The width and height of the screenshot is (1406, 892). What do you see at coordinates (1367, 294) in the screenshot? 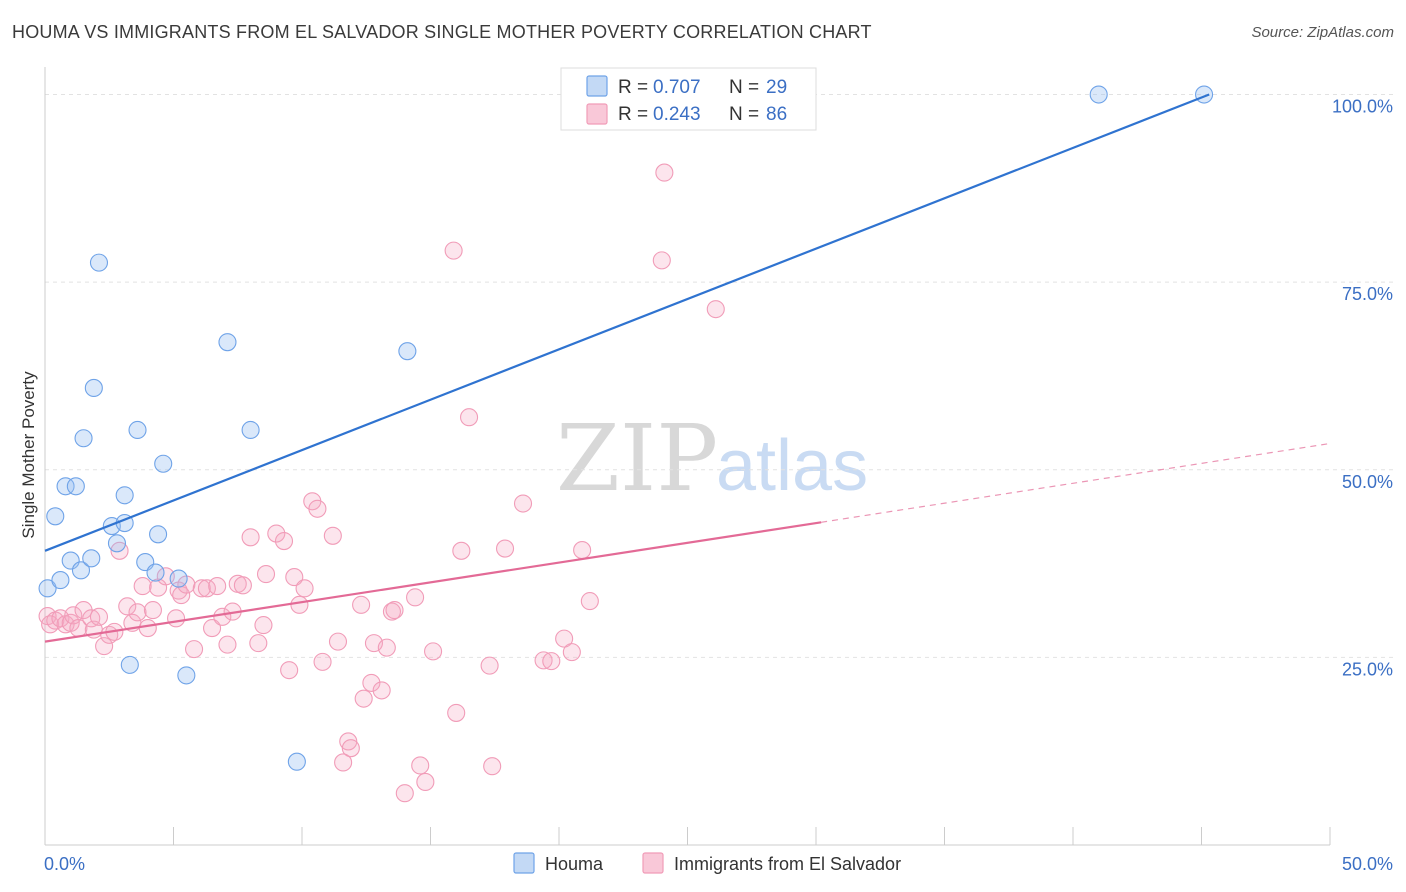
I see `y-tick-label: 75.0%` at bounding box center [1367, 294].